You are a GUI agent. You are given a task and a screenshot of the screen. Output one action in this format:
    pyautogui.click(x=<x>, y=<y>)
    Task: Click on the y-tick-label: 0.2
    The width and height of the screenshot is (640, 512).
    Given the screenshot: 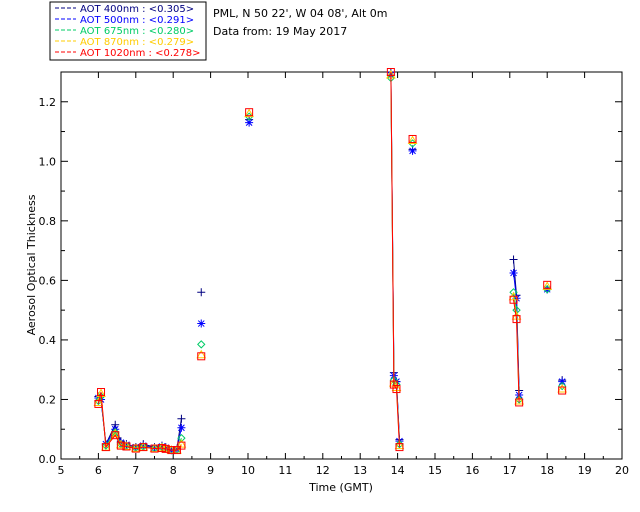 What is the action you would take?
    pyautogui.click(x=48, y=399)
    